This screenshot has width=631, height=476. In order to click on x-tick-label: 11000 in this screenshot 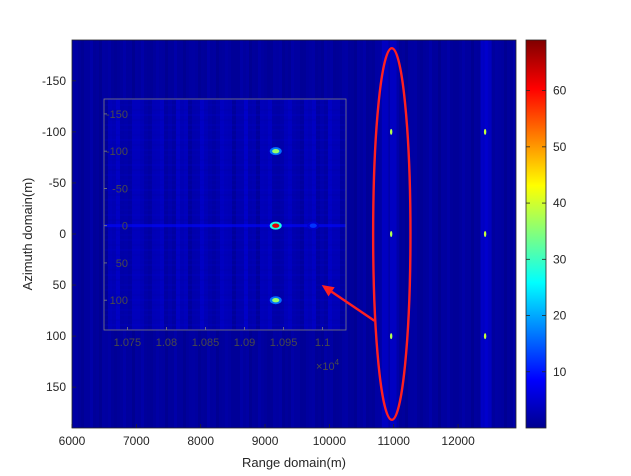, I will do `click(393, 441)`.